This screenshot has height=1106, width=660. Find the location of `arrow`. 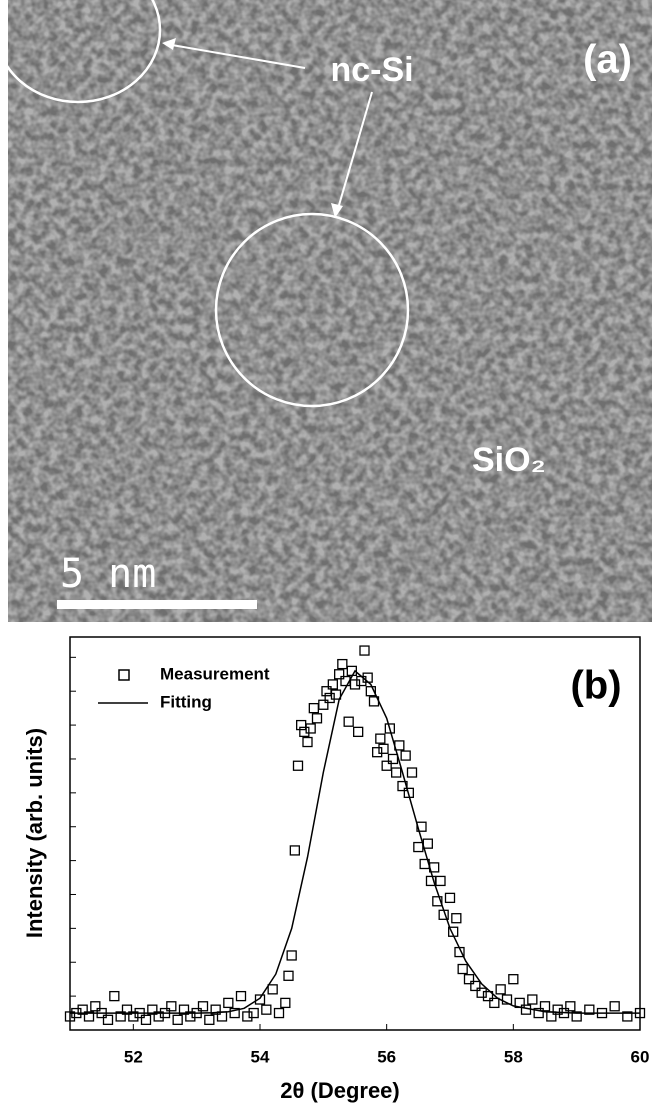

arrow is located at coordinates (235, 56).